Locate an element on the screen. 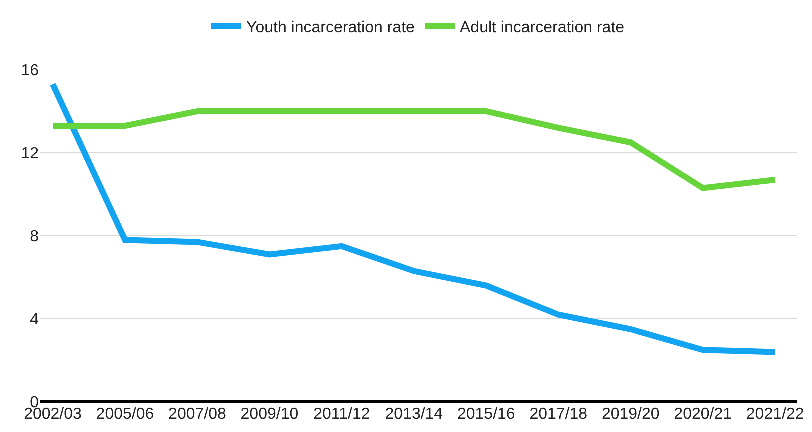 Image resolution: width=812 pixels, height=432 pixels. x-tick-label: 2017/18 is located at coordinates (559, 414).